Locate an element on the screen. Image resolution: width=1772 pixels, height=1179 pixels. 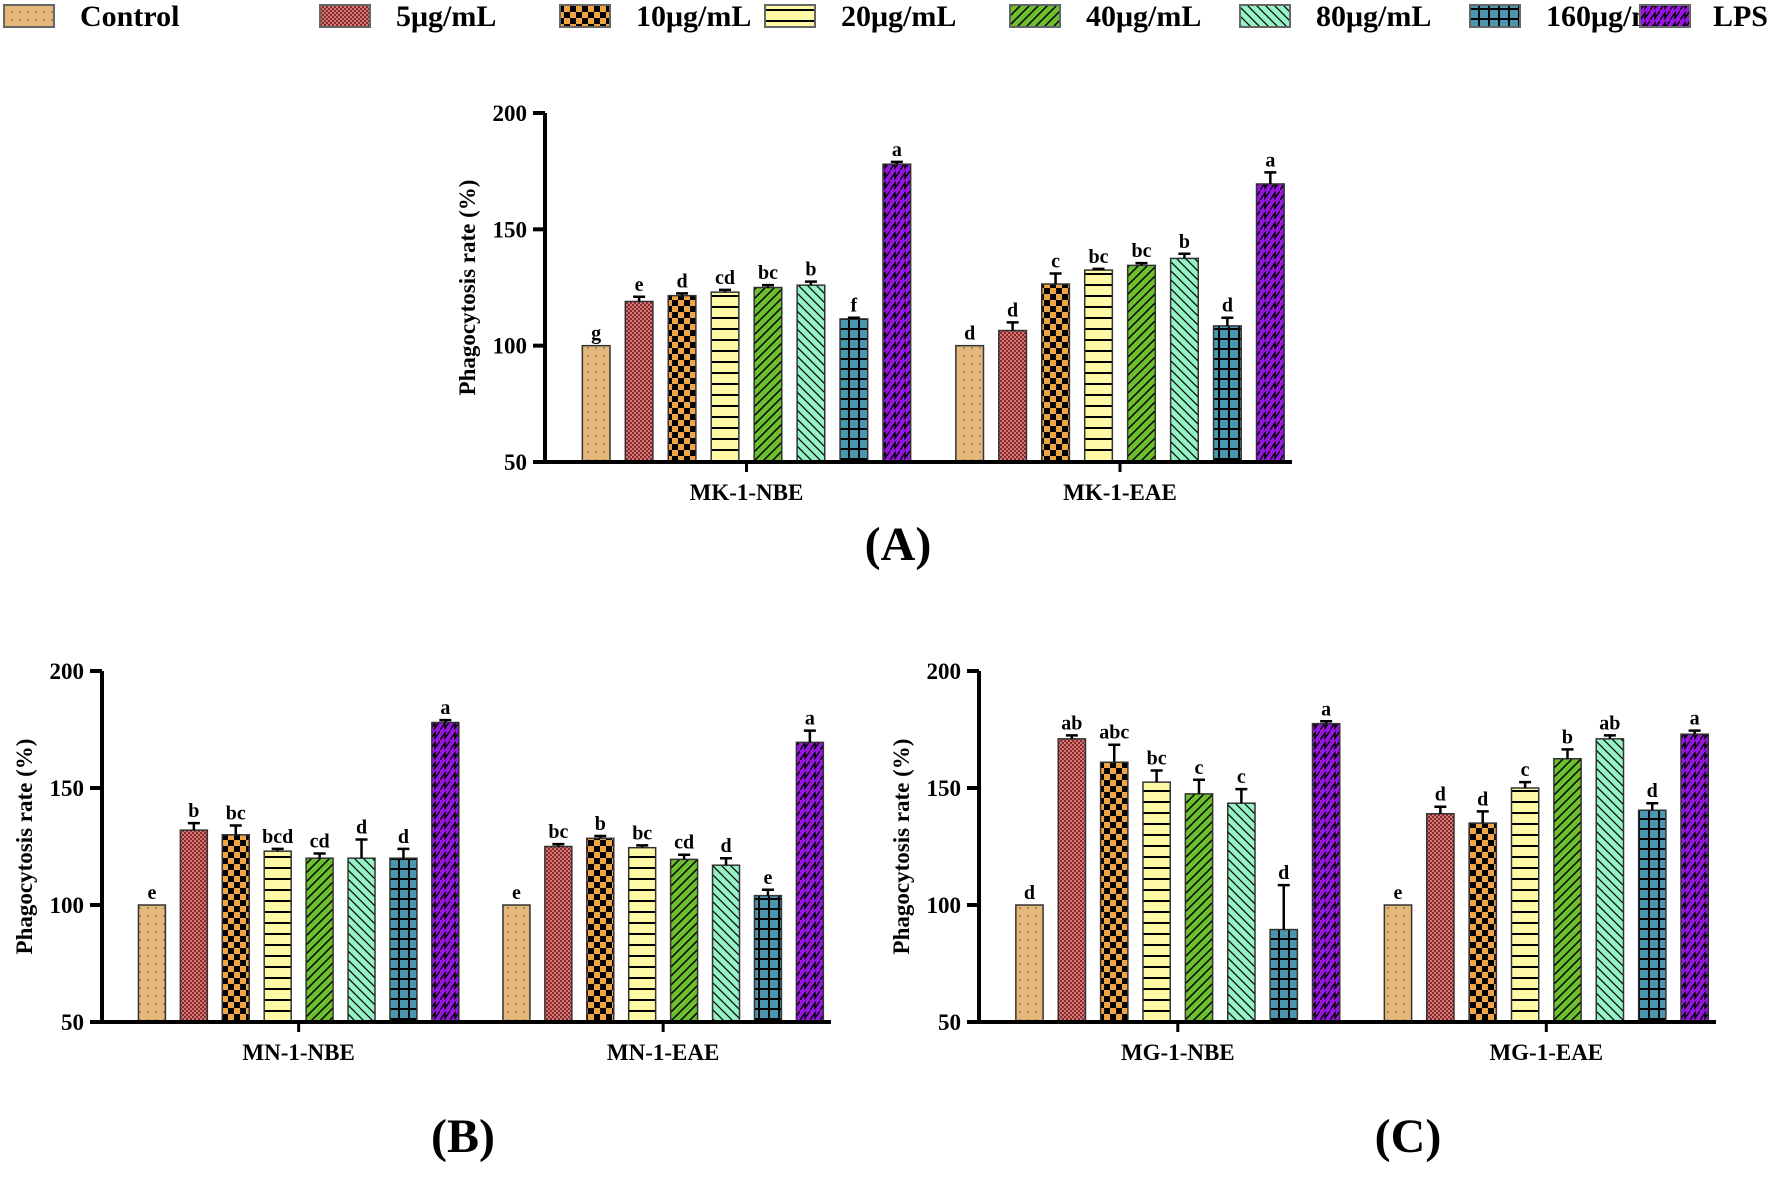
y-tick-label: 200 is located at coordinates (944, 671).